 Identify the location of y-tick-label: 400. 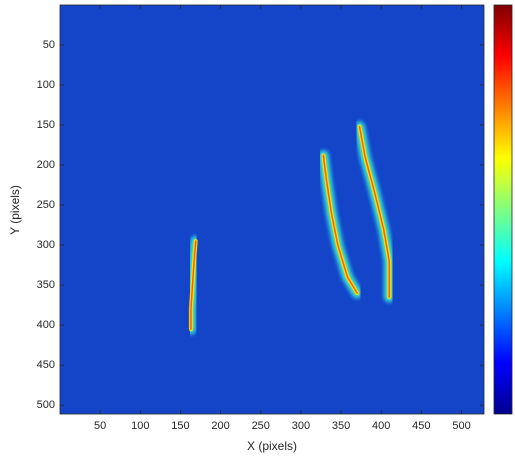
(46, 325).